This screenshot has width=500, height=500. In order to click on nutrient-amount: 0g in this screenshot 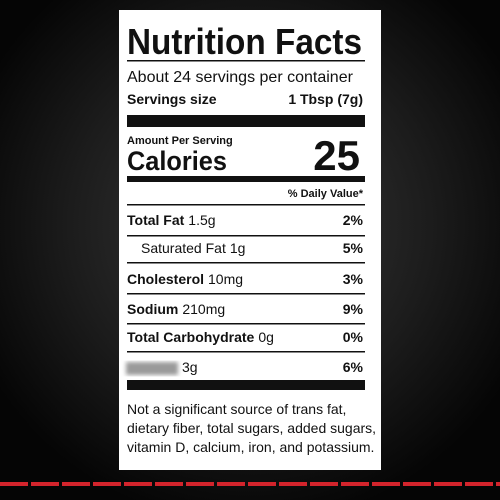, I will do `click(266, 337)`.